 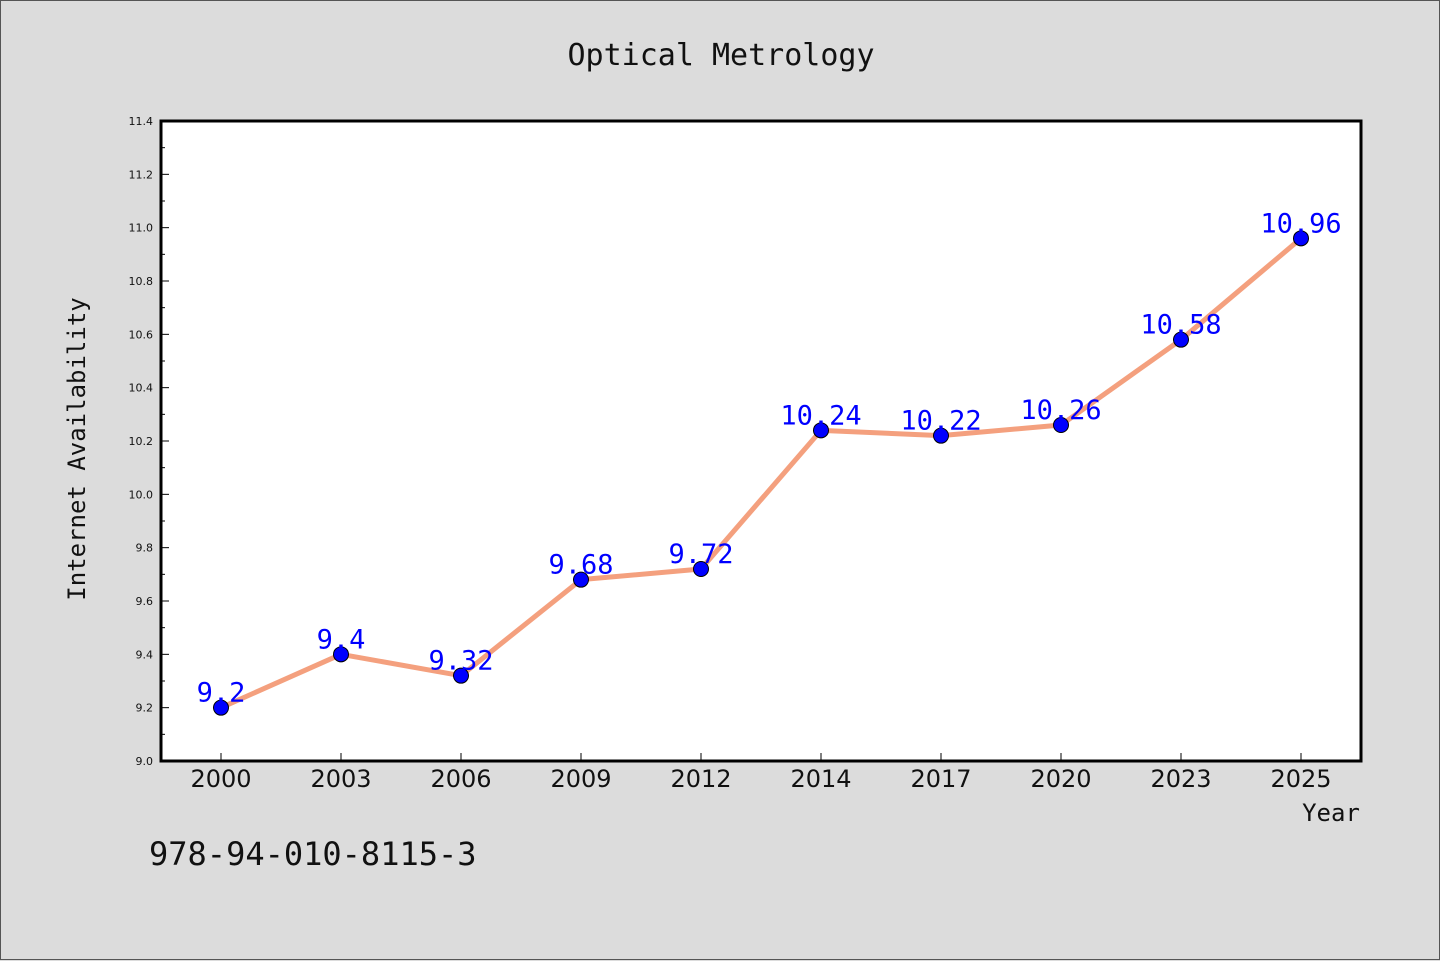 I want to click on y-tick-label: 10.8, so click(x=141, y=281).